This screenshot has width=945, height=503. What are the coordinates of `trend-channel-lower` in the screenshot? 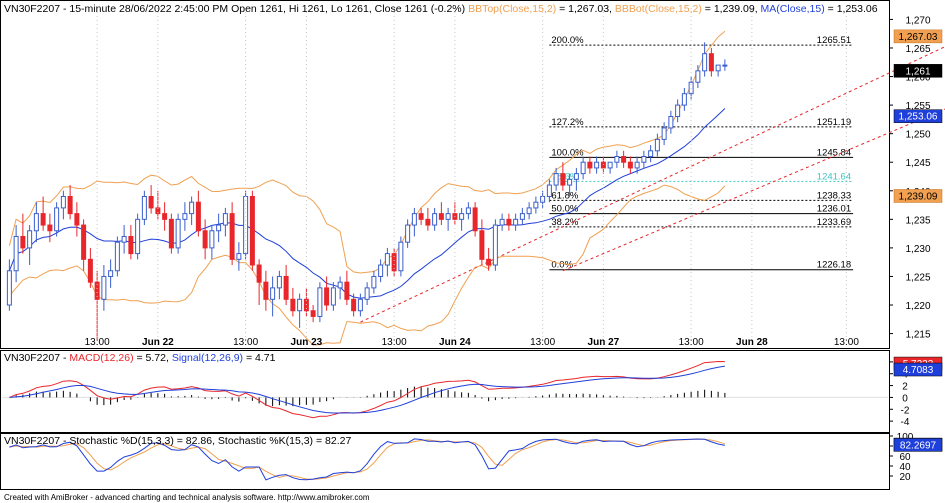 It's located at (753, 190).